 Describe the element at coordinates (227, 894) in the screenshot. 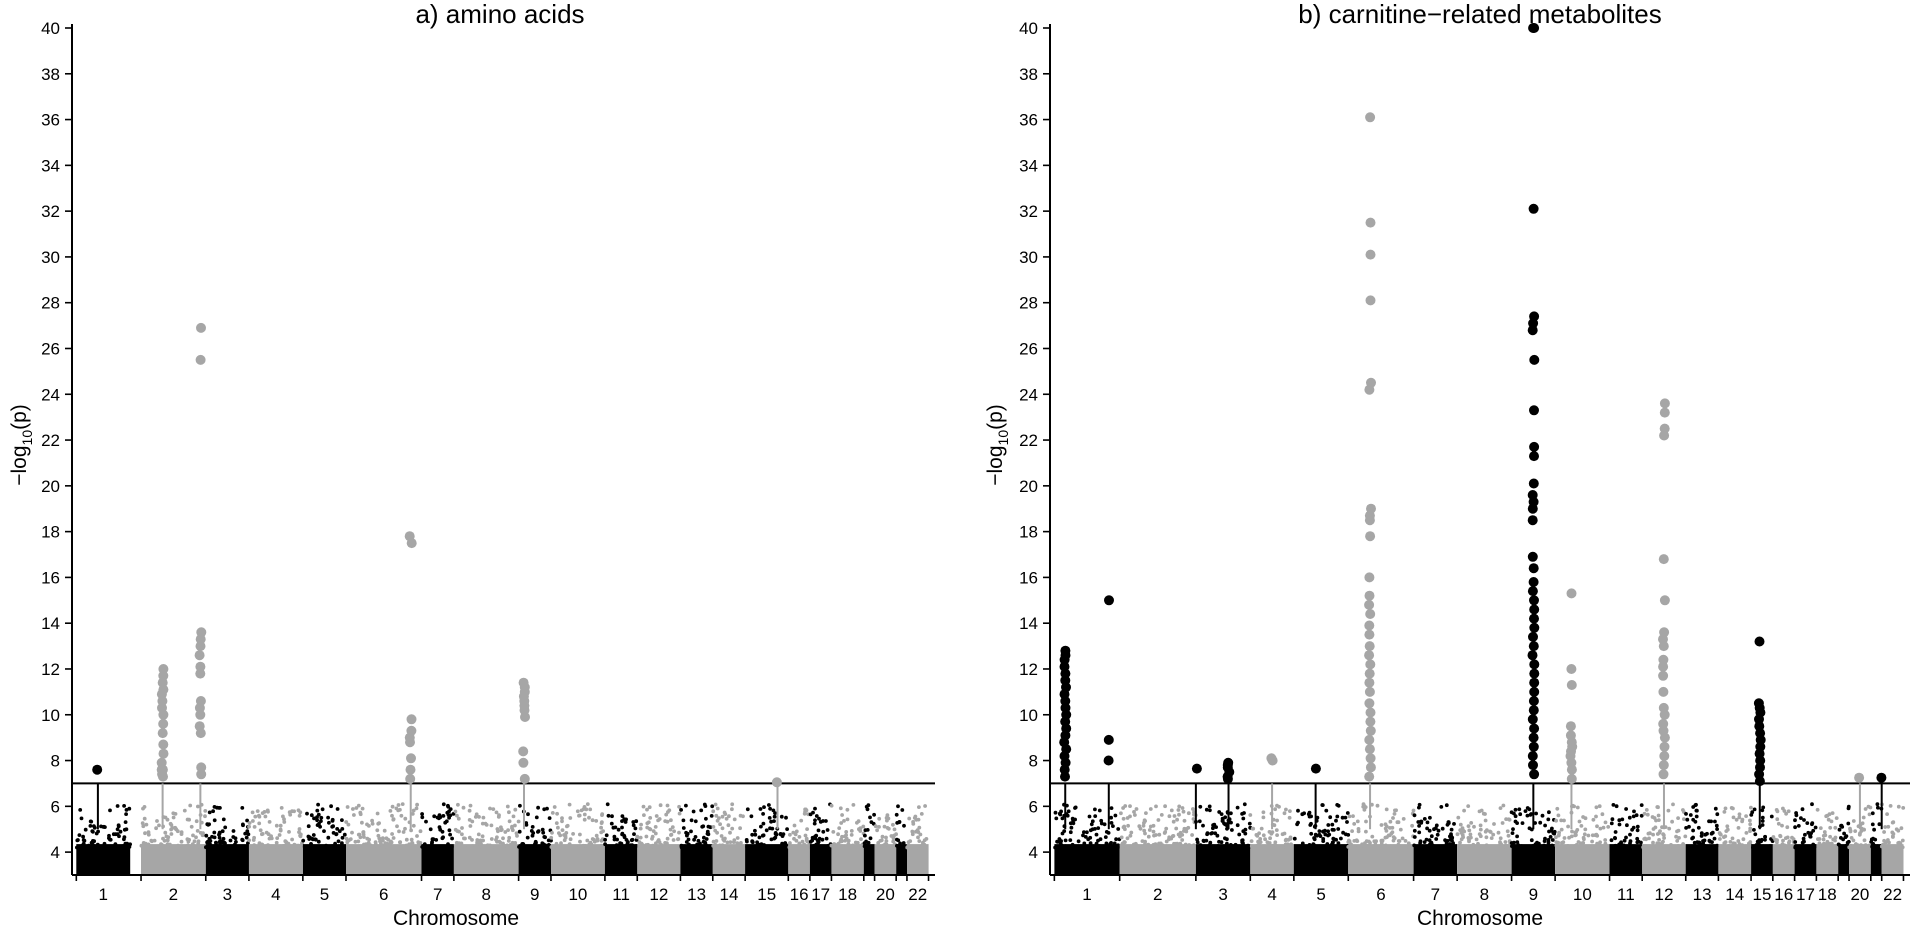

I see `x-tick-label: 3` at that location.